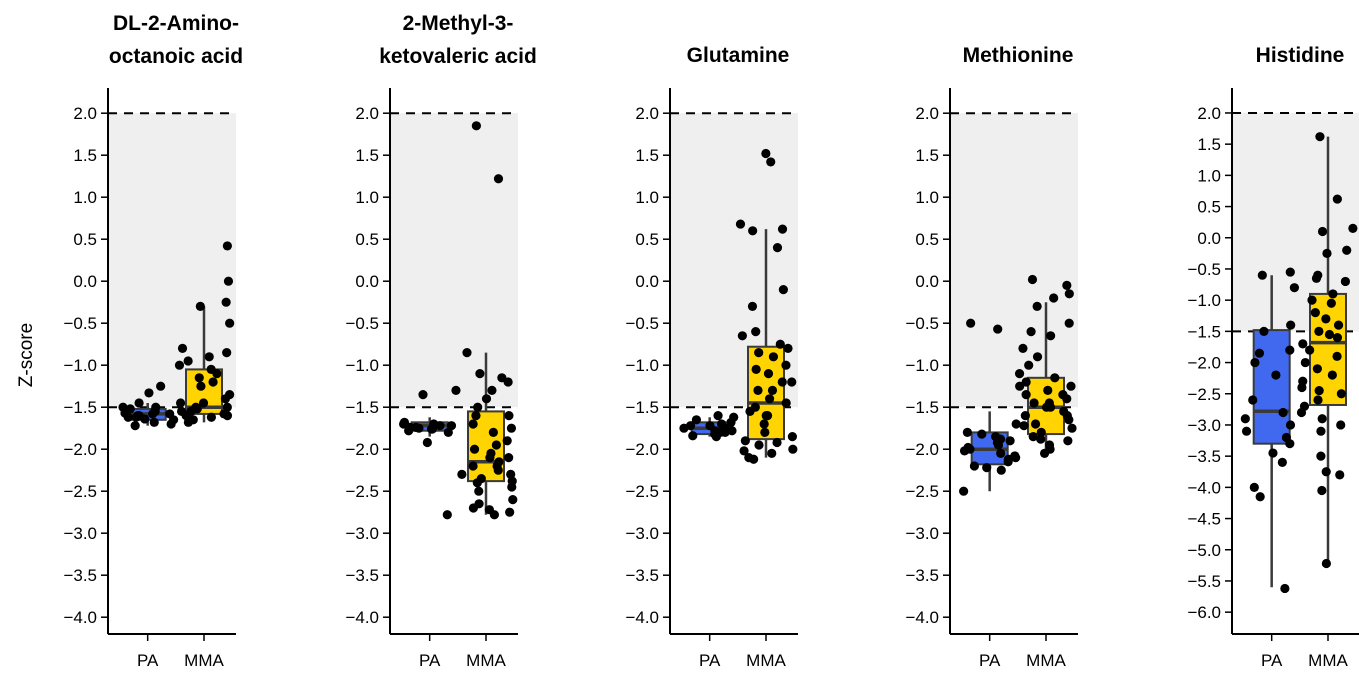  Describe the element at coordinates (922, 617) in the screenshot. I see `y-tick-label: −4.0` at that location.